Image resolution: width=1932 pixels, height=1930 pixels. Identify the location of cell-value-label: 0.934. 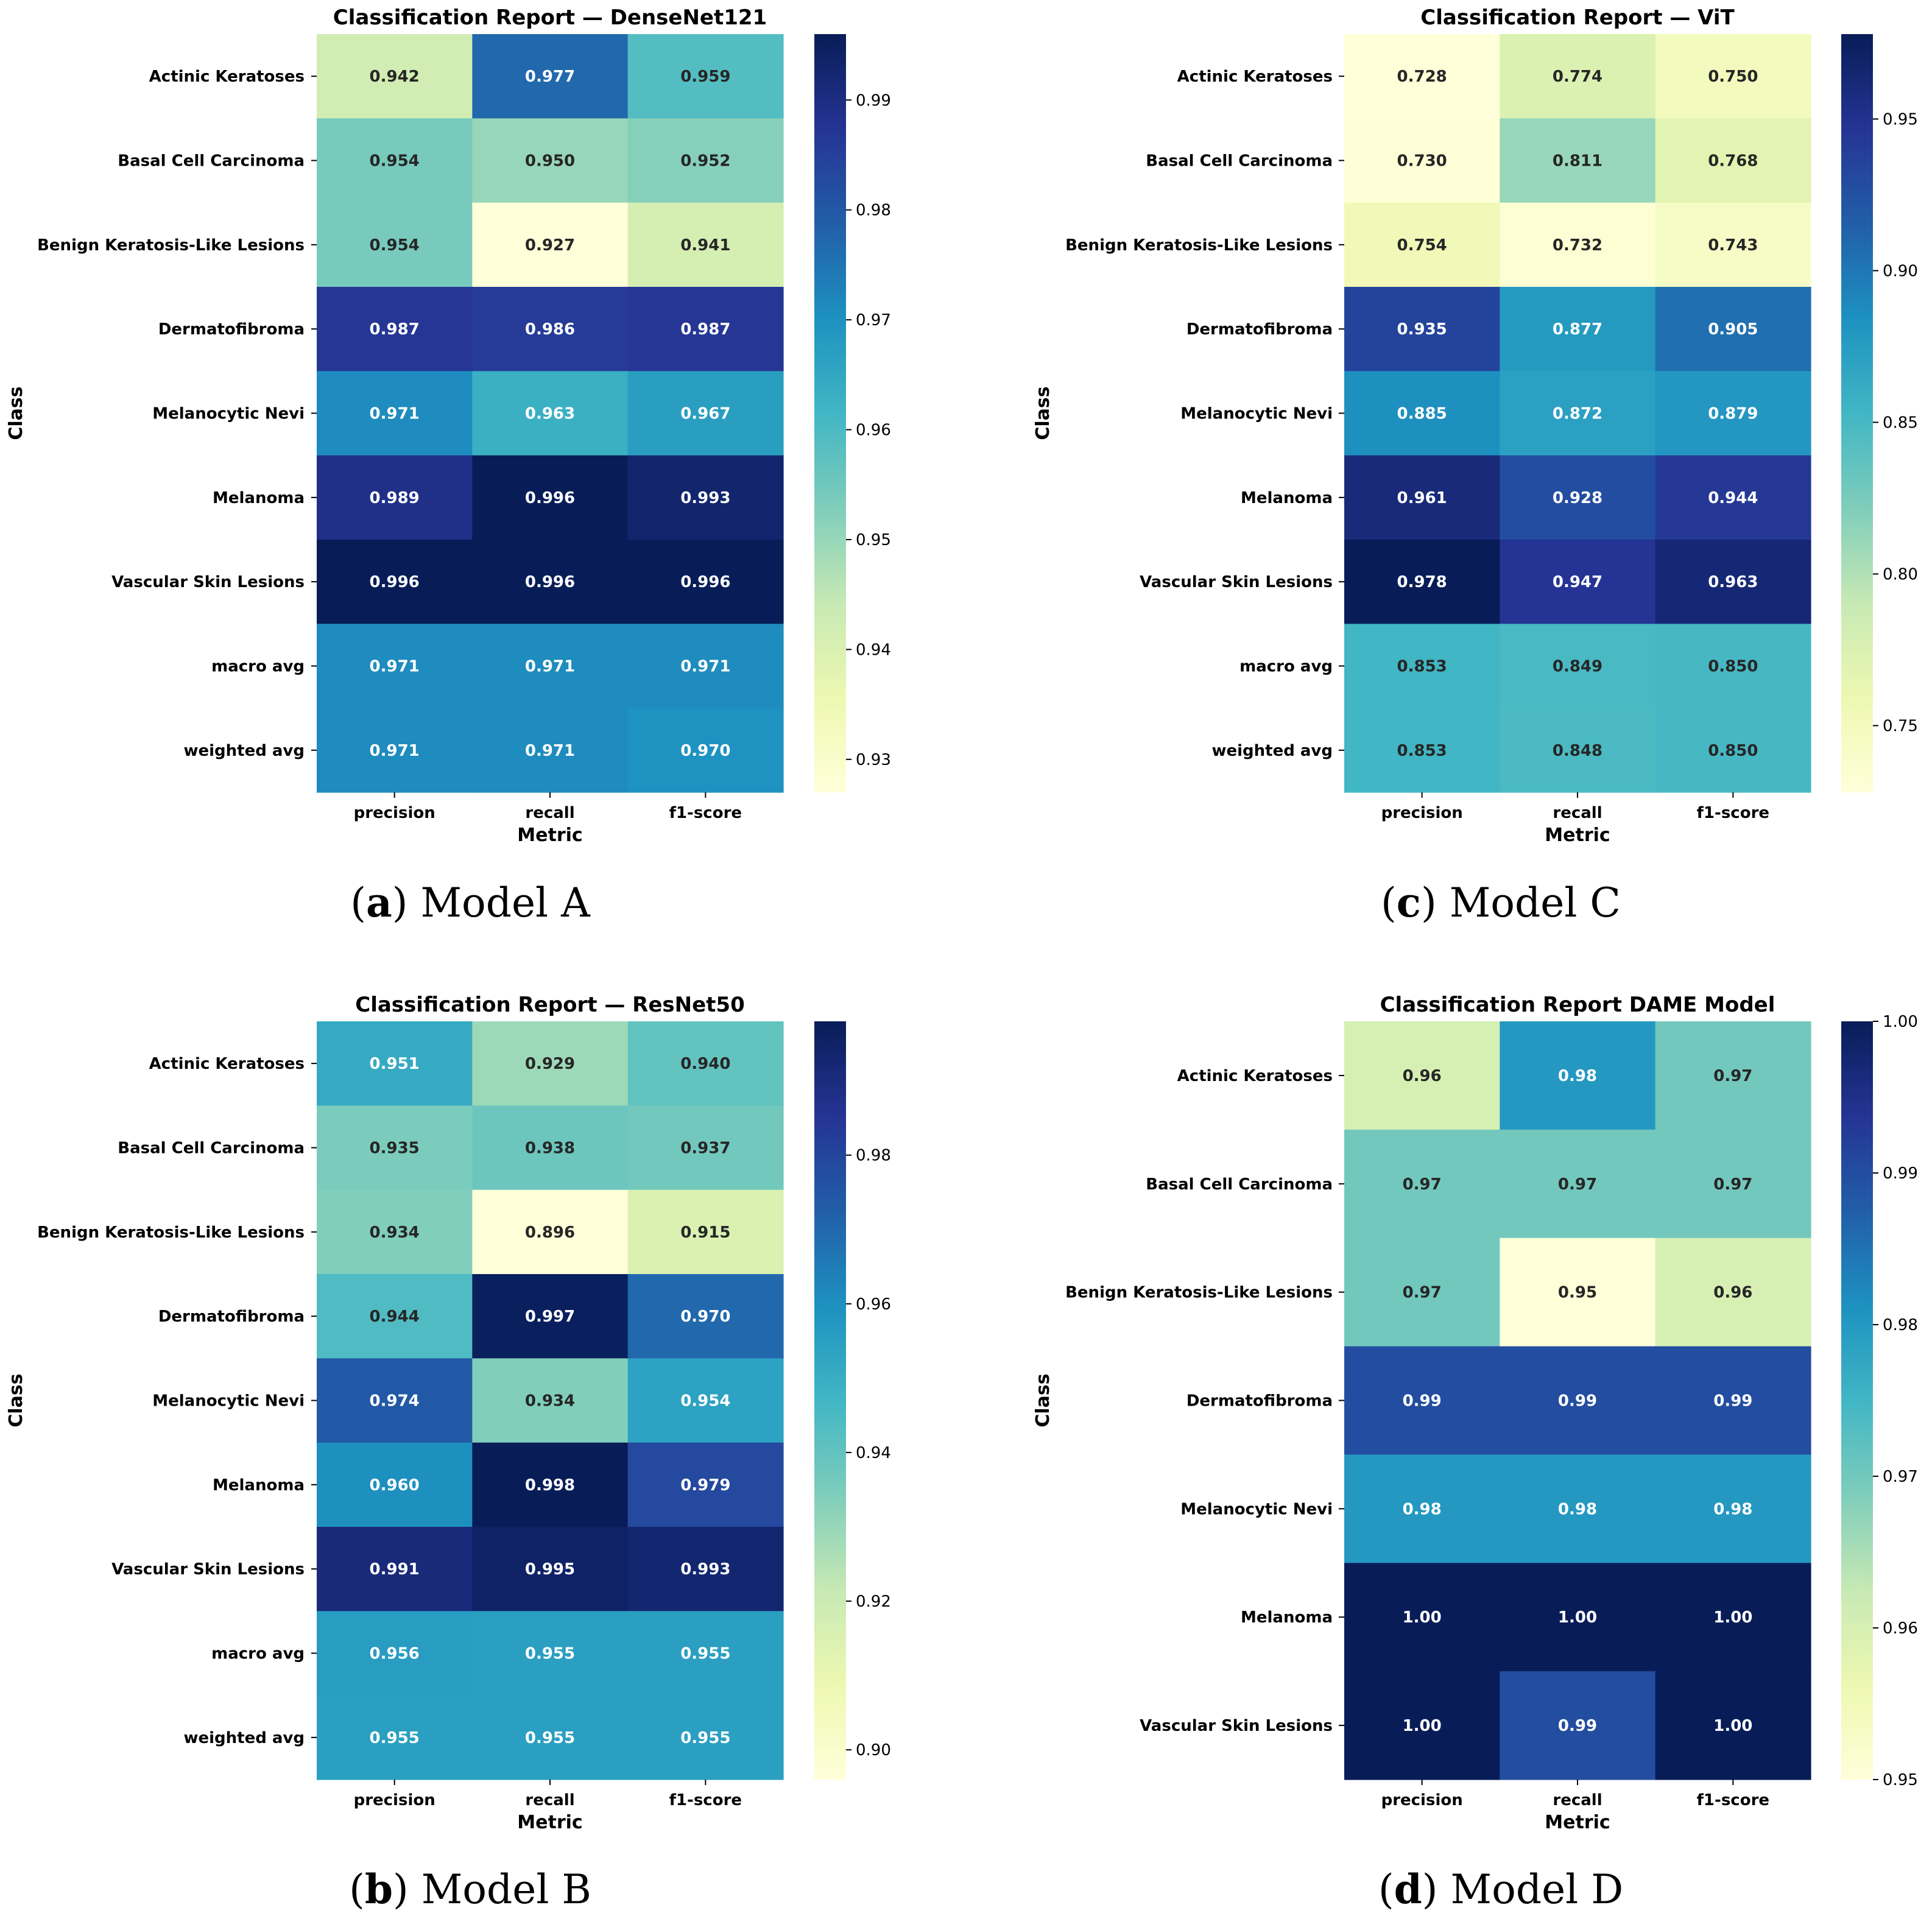
(395, 1233).